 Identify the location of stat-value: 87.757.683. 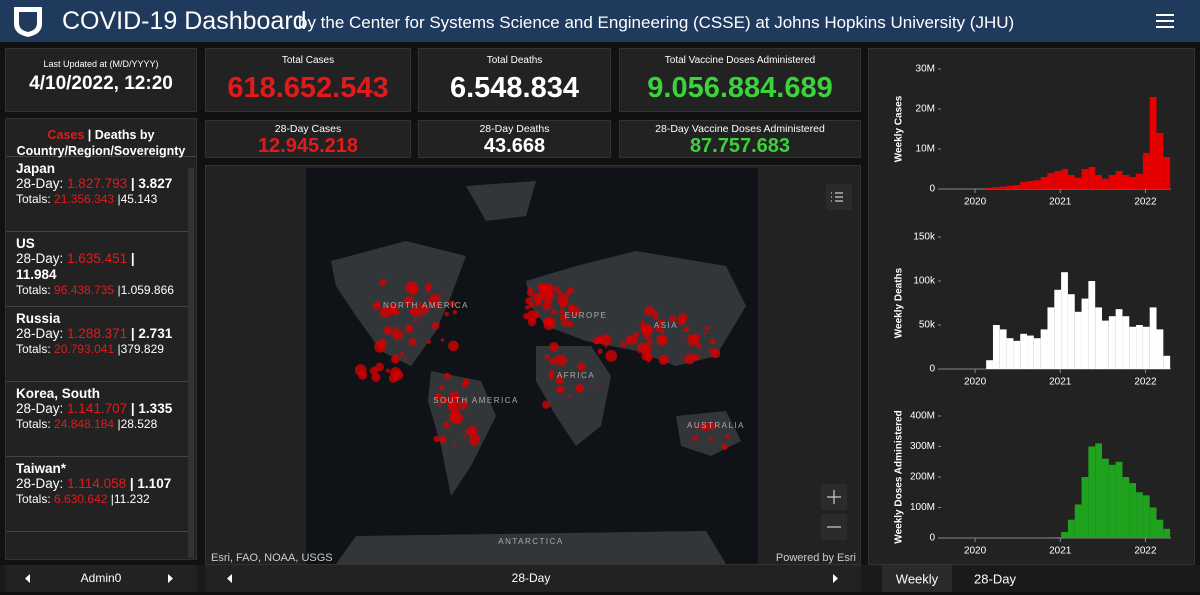
(740, 146).